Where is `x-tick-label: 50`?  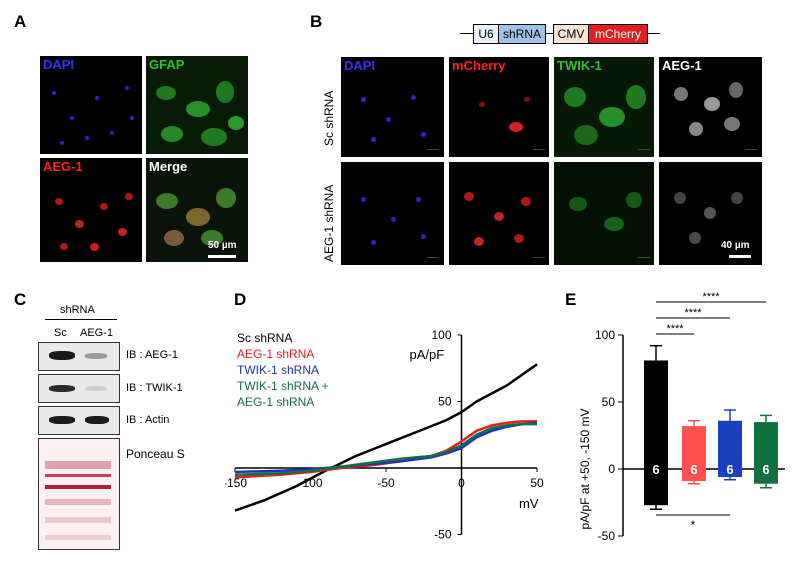 x-tick-label: 50 is located at coordinates (537, 483).